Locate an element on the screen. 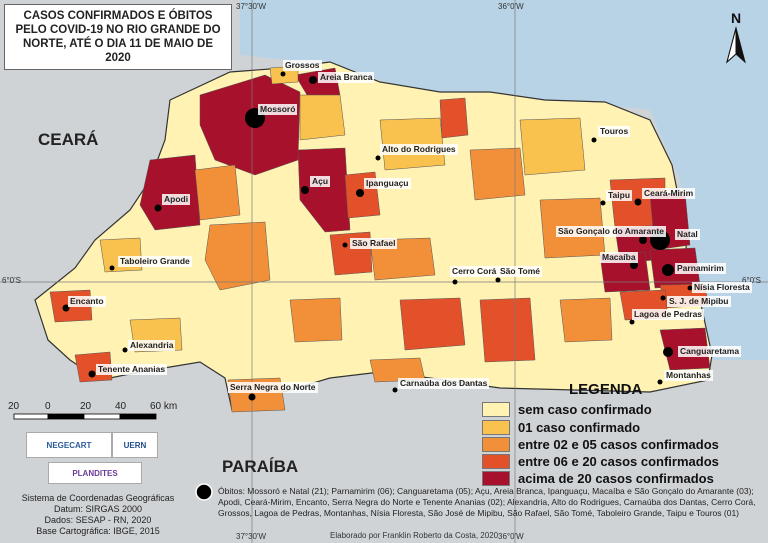  city-label-alexandria: Alexandria is located at coordinates (152, 345).